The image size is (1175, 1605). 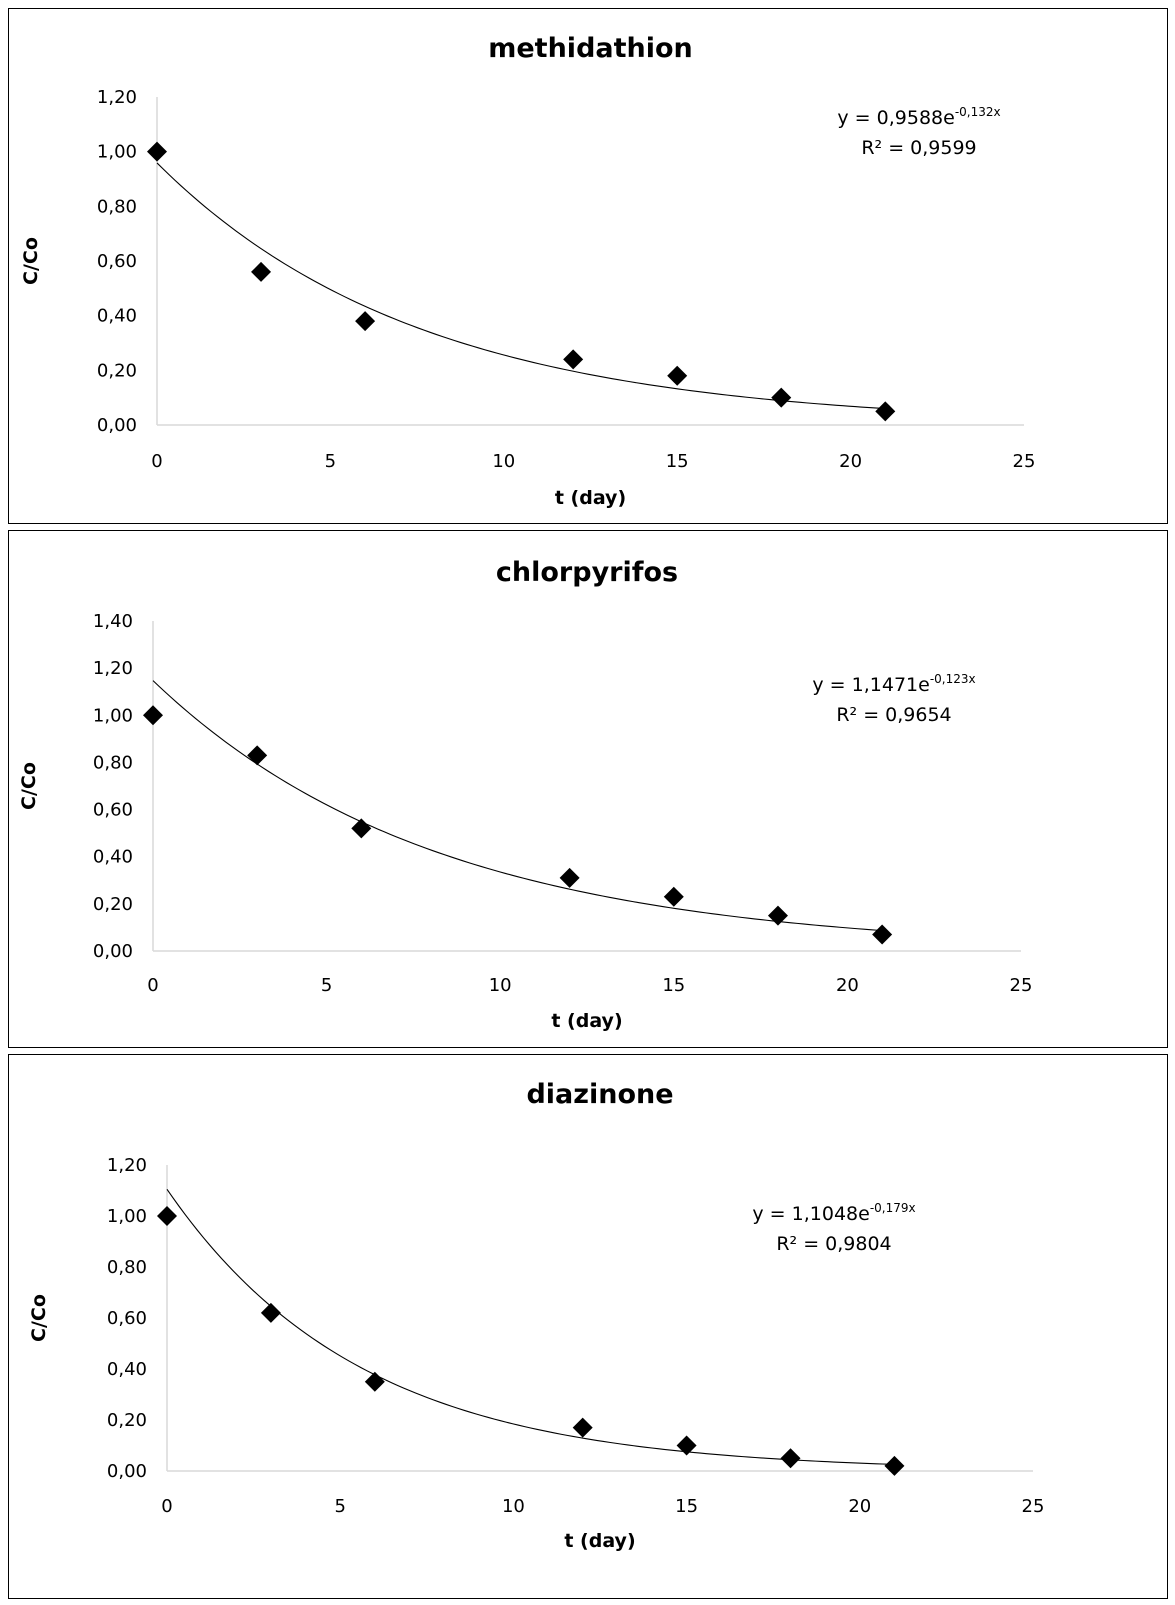 What do you see at coordinates (893, 715) in the screenshot?
I see `r-squared-label: R² = 0,9654` at bounding box center [893, 715].